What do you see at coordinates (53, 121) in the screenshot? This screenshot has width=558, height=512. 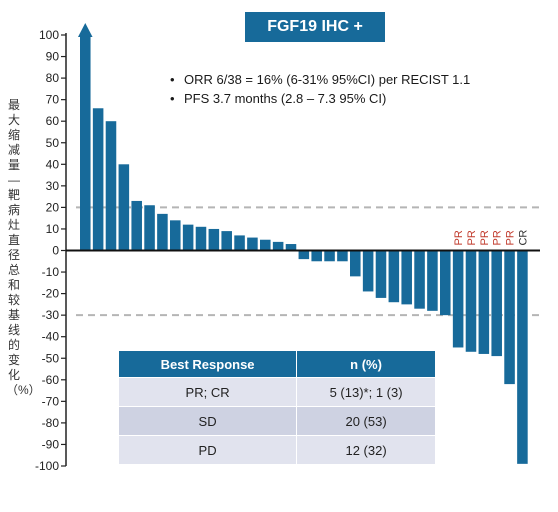 I see `y-tick-label: 60` at bounding box center [53, 121].